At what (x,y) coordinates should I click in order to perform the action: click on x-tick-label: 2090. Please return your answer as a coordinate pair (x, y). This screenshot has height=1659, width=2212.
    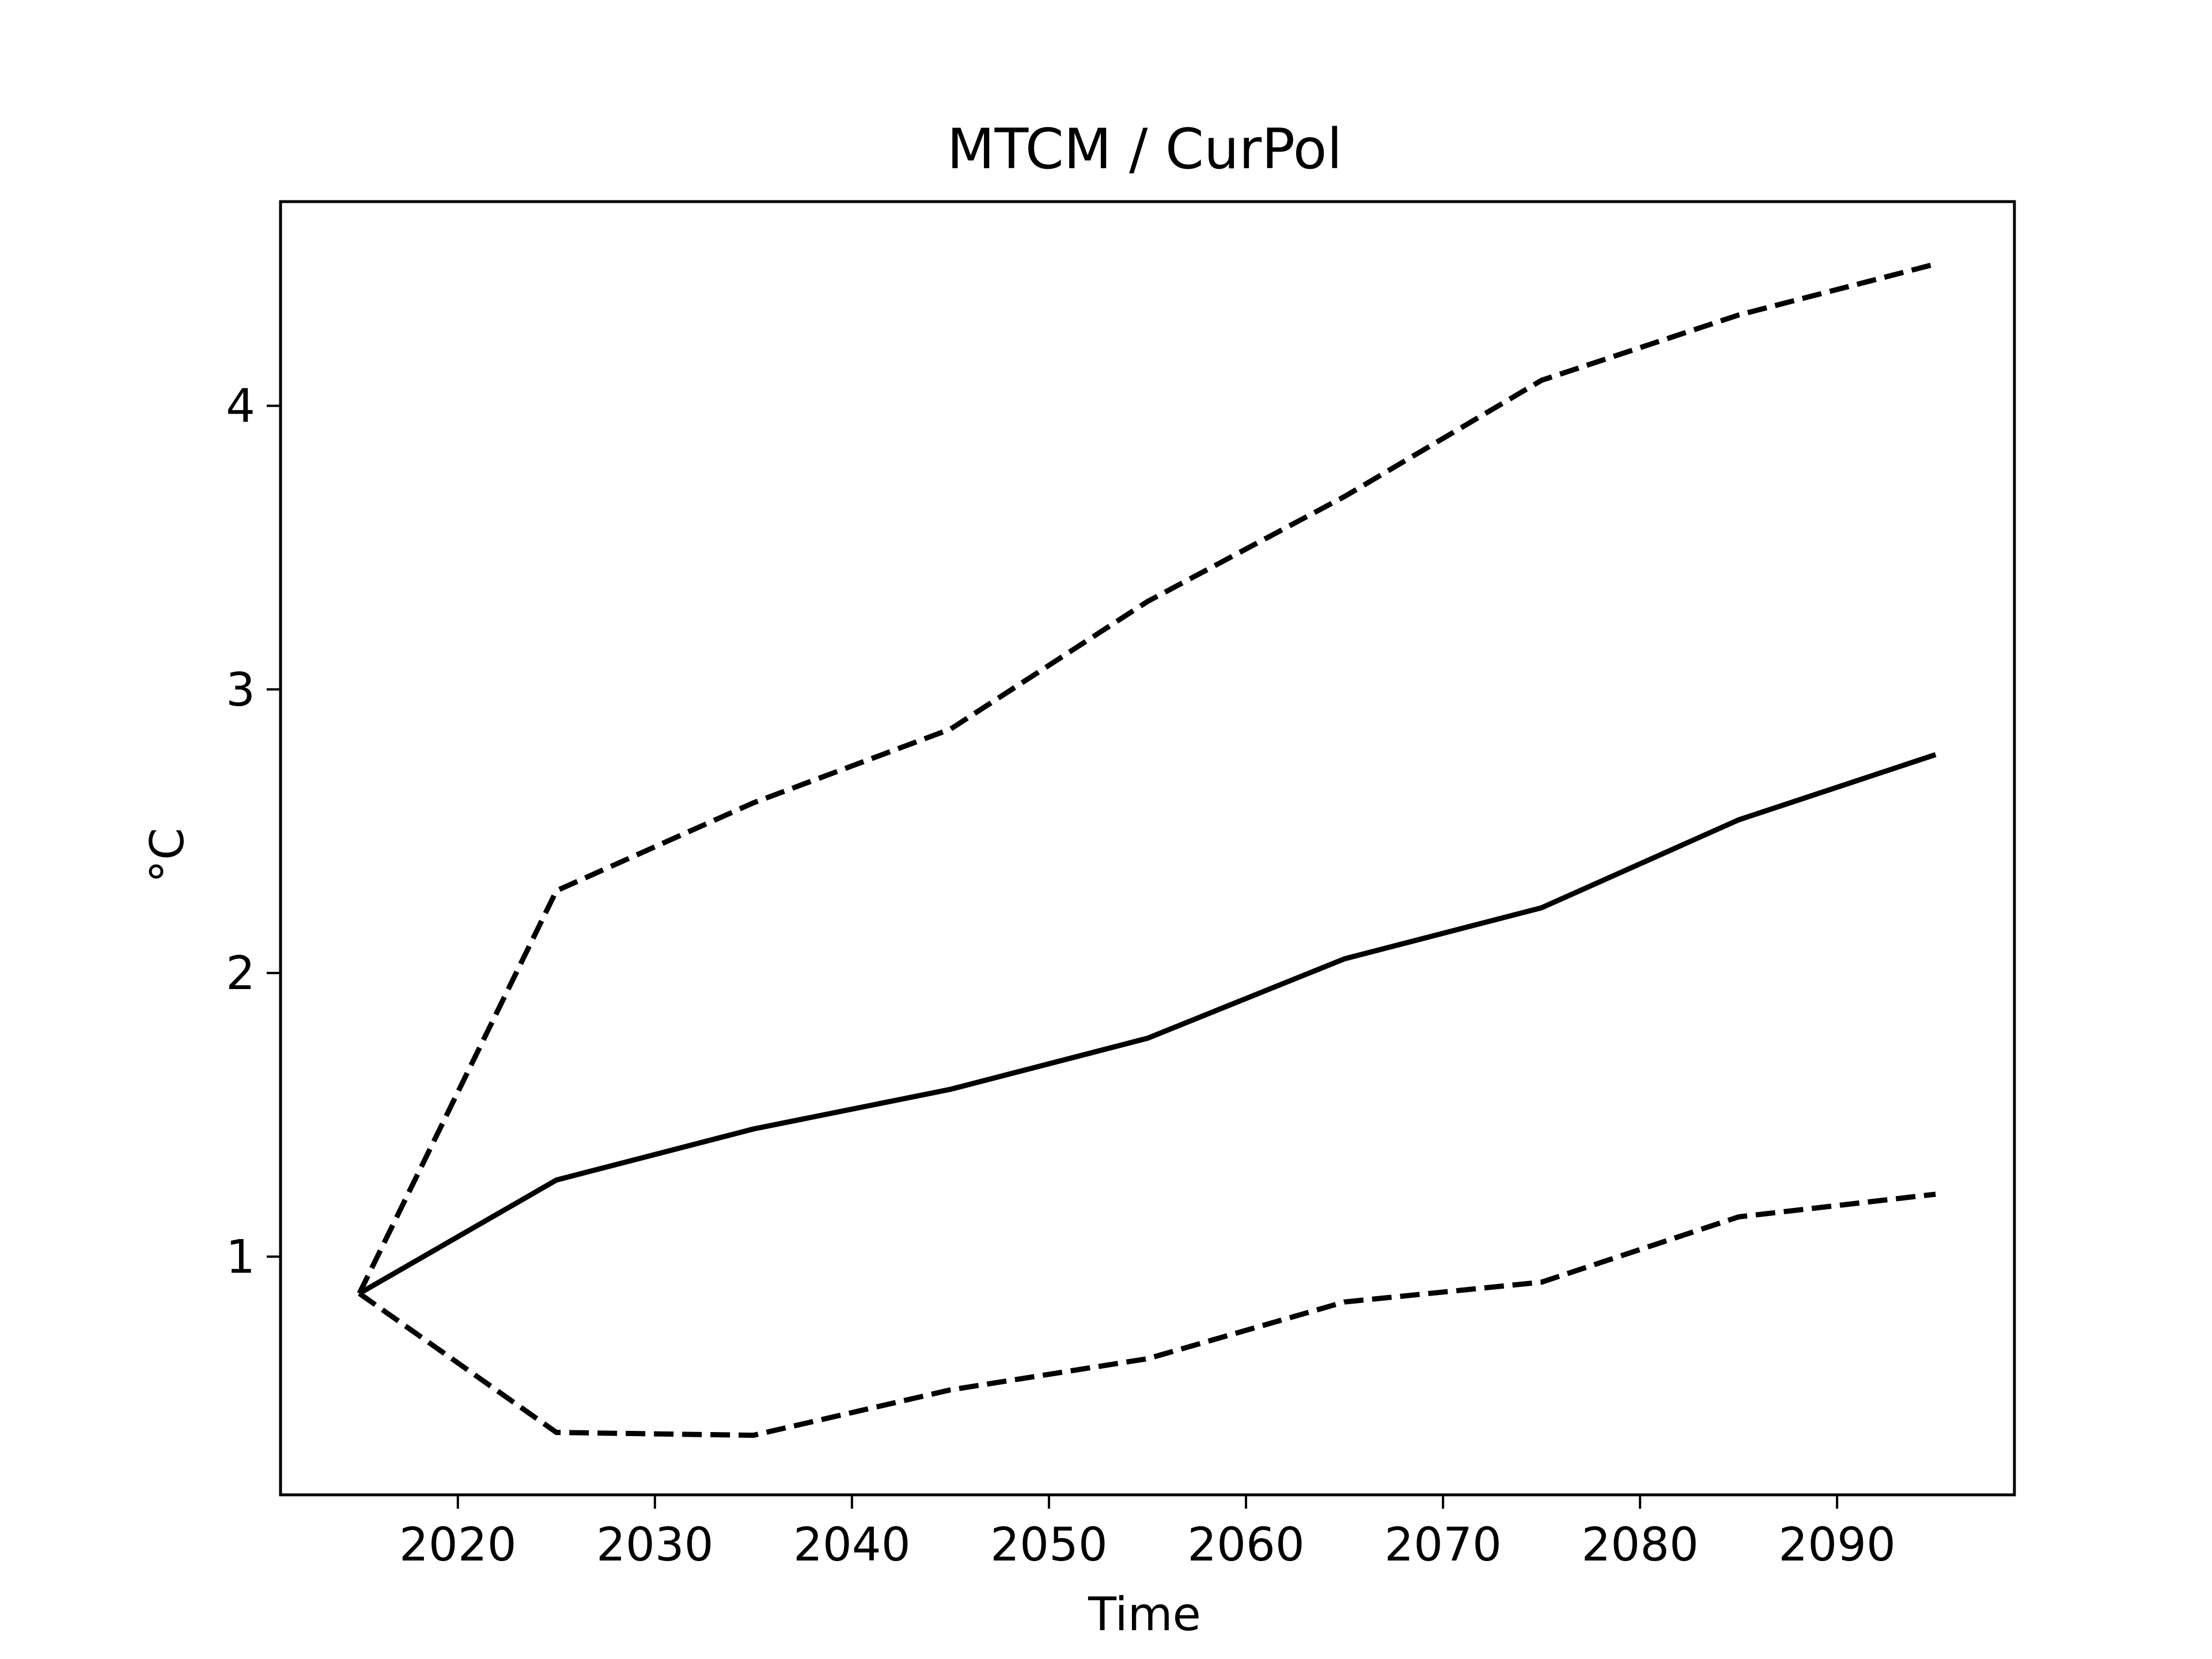
    Looking at the image, I should click on (1837, 1544).